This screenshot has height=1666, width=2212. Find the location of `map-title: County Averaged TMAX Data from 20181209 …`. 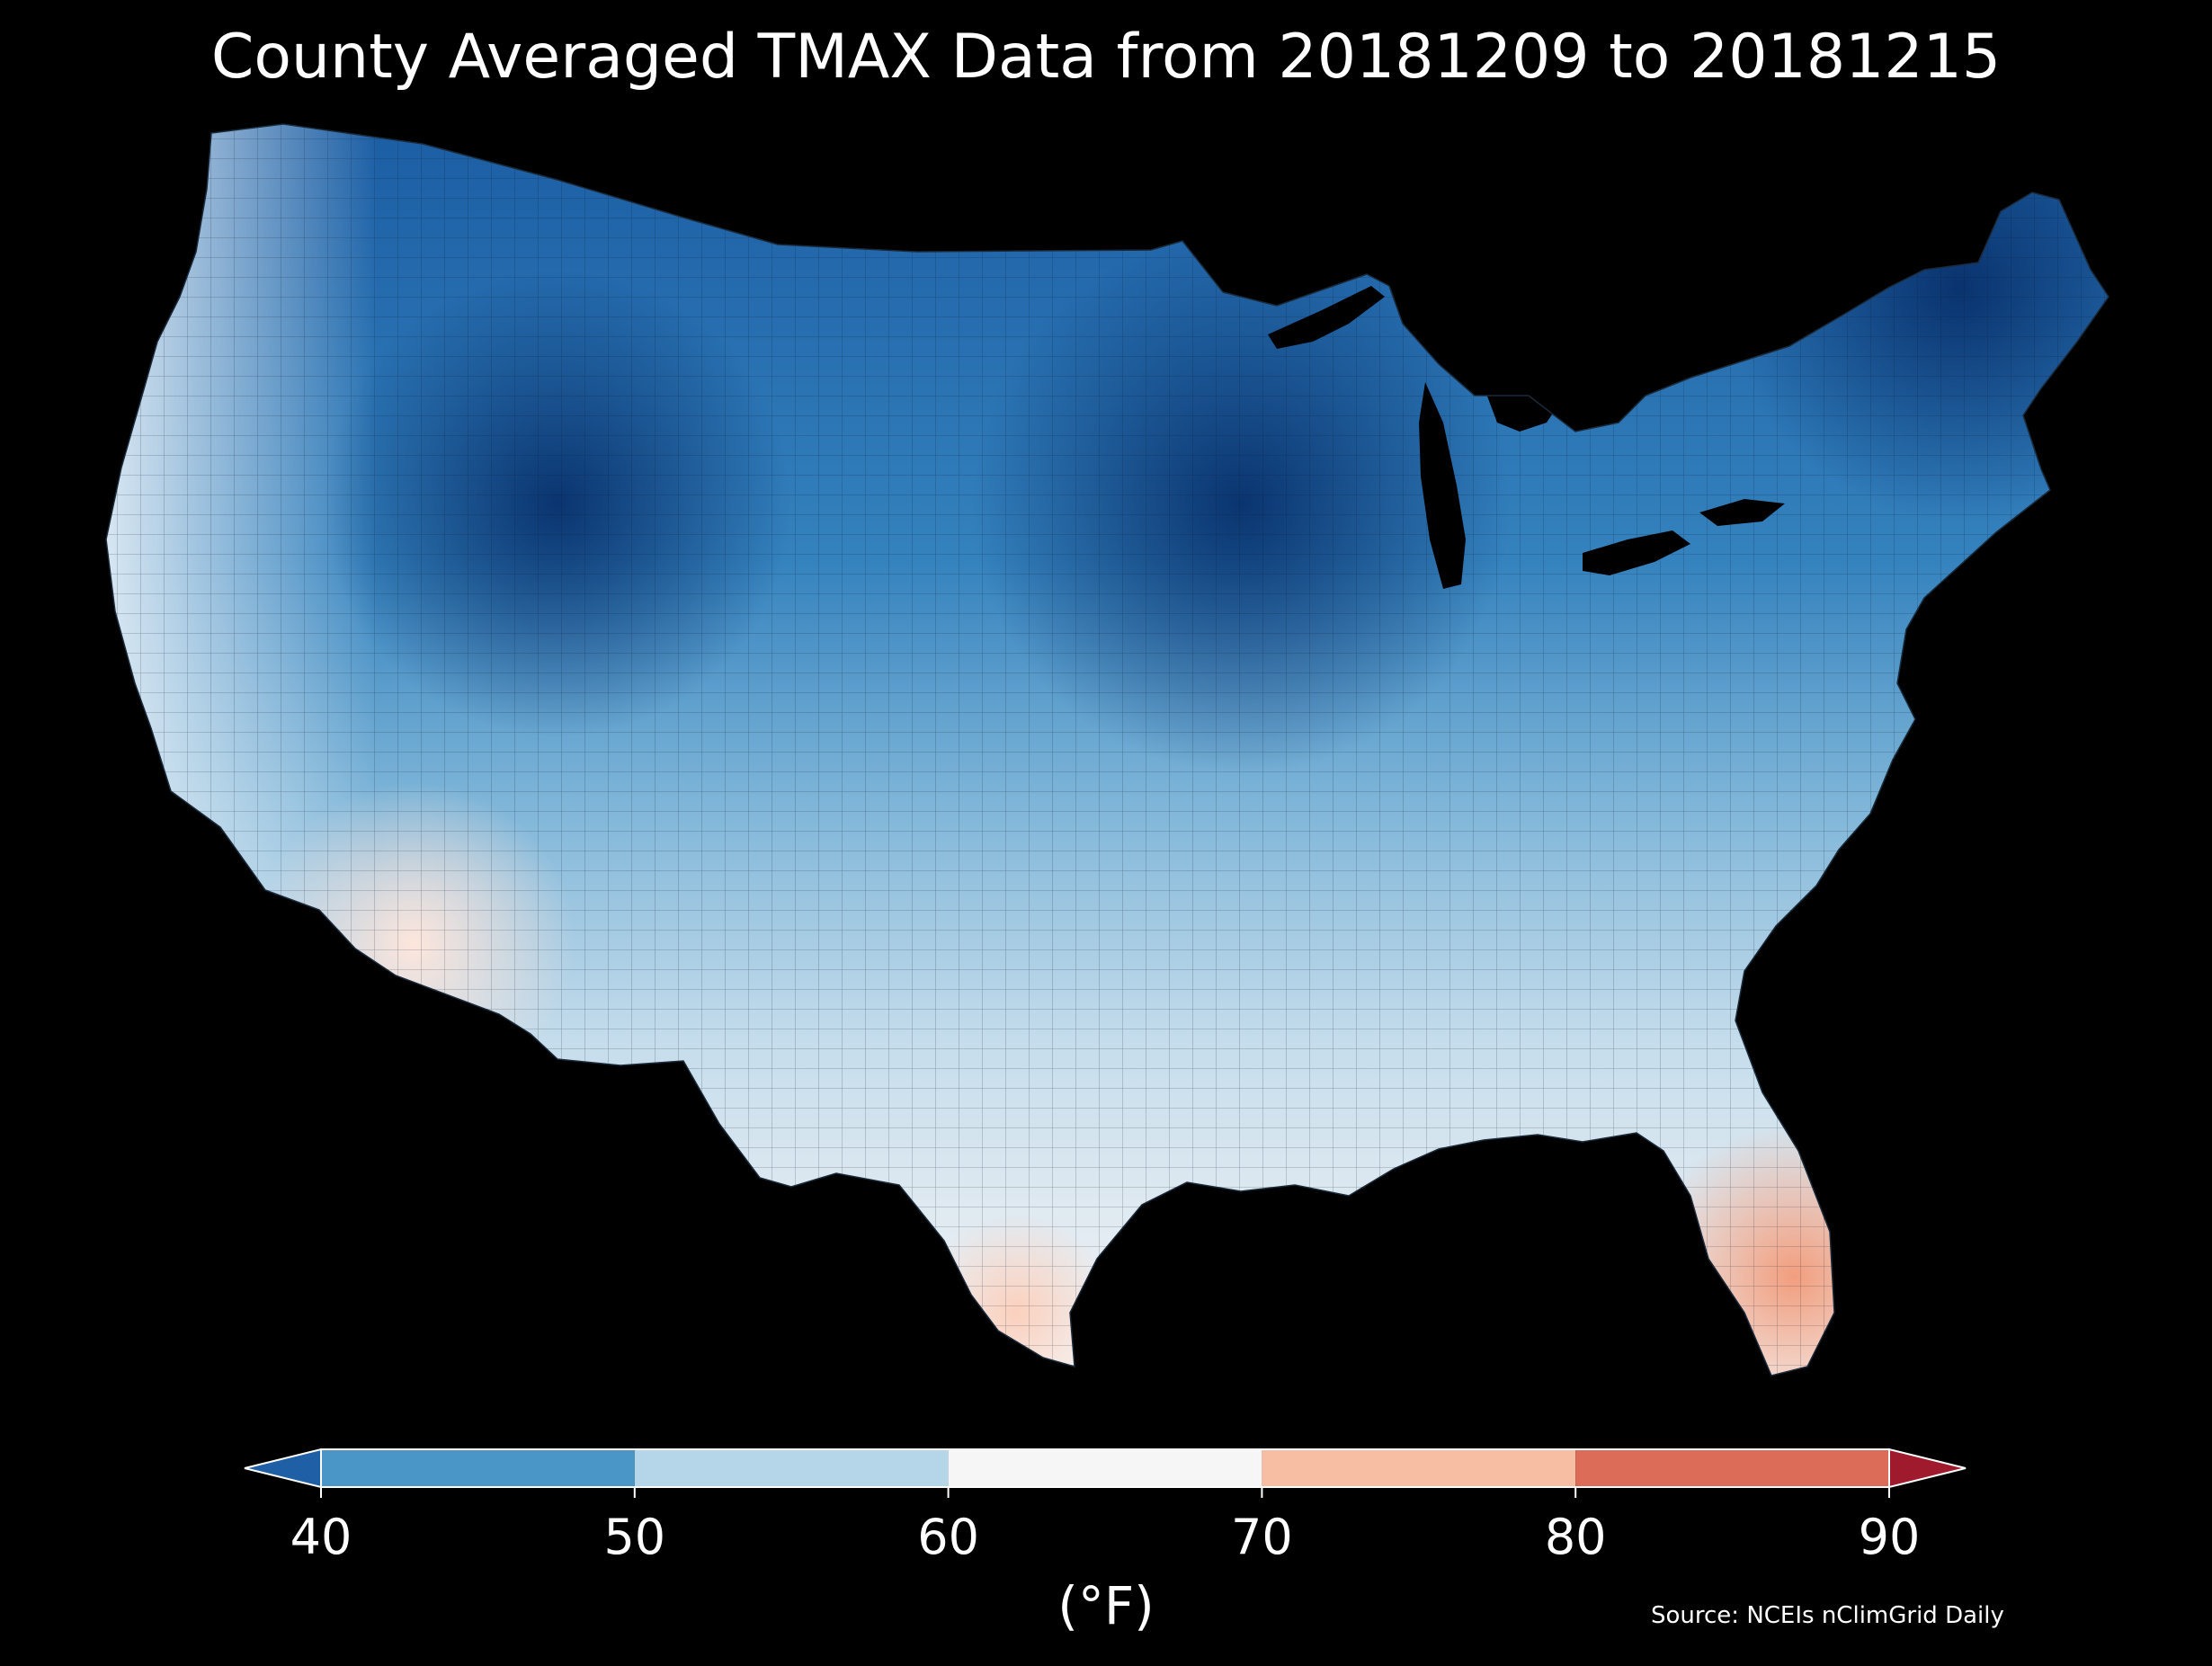

map-title: County Averaged TMAX Data from 20181209 … is located at coordinates (1106, 58).